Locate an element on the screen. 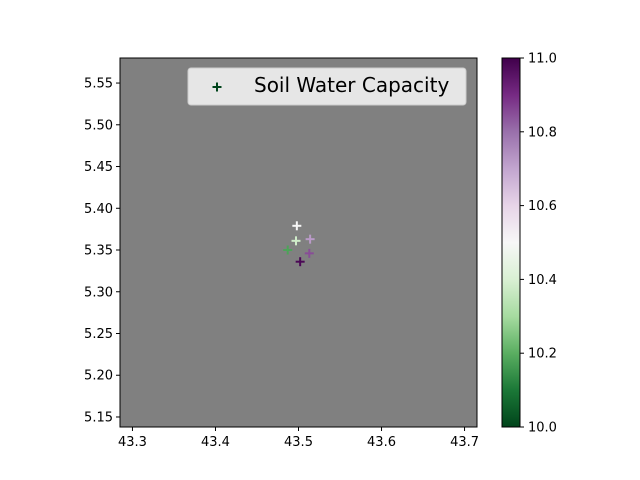 The height and width of the screenshot is (480, 640). legend-label: Soil Water Capacity is located at coordinates (351, 85).